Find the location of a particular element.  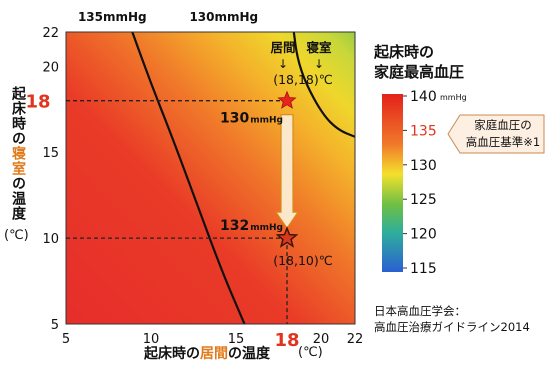

value-label-1: 132mmHg is located at coordinates (251, 226).